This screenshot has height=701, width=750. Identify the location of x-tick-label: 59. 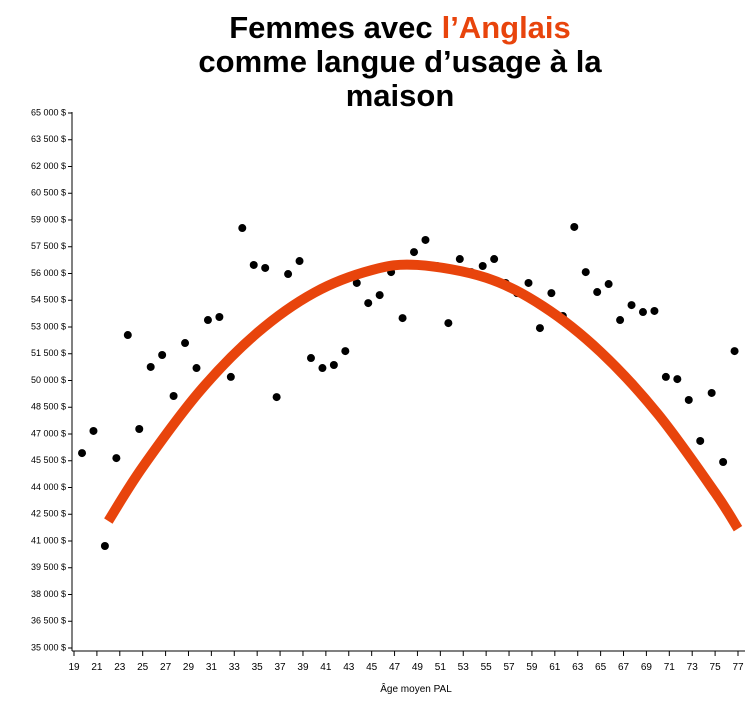
(532, 667).